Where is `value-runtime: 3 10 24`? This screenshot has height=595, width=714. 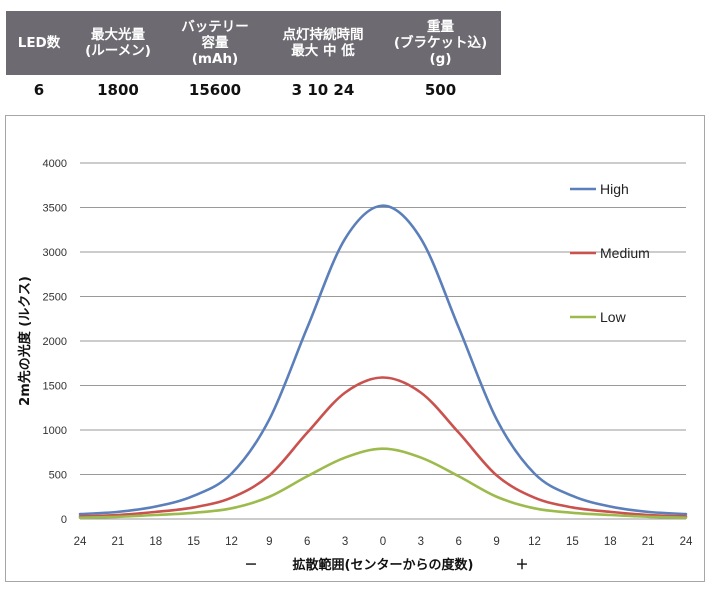
value-runtime: 3 10 24 is located at coordinates (323, 90).